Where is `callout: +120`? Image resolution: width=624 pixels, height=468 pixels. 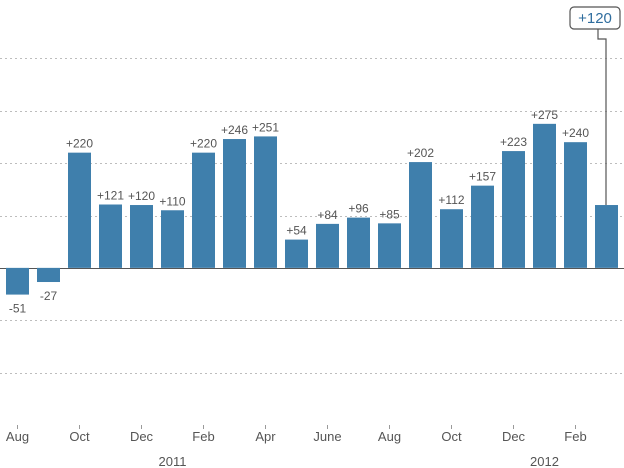
callout: +120 is located at coordinates (595, 106).